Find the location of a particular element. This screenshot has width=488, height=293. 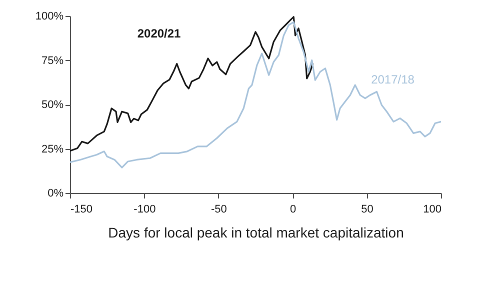

y-tick-label: 25% is located at coordinates (52, 149).